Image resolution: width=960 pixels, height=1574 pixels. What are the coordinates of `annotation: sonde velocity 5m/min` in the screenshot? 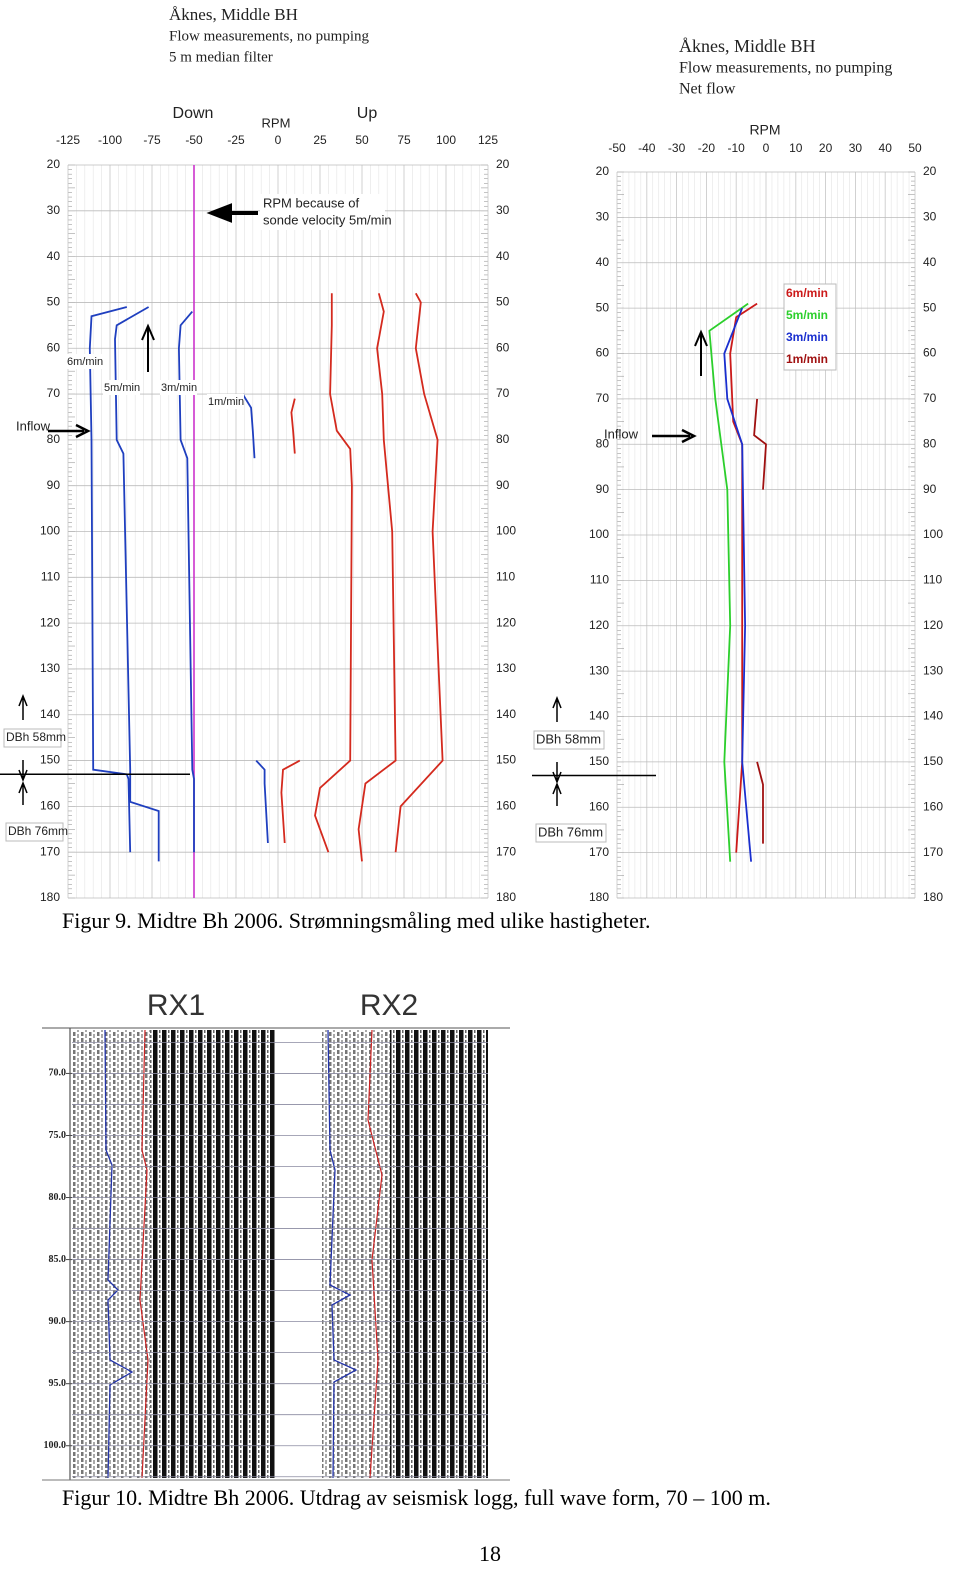 It's located at (327, 219).